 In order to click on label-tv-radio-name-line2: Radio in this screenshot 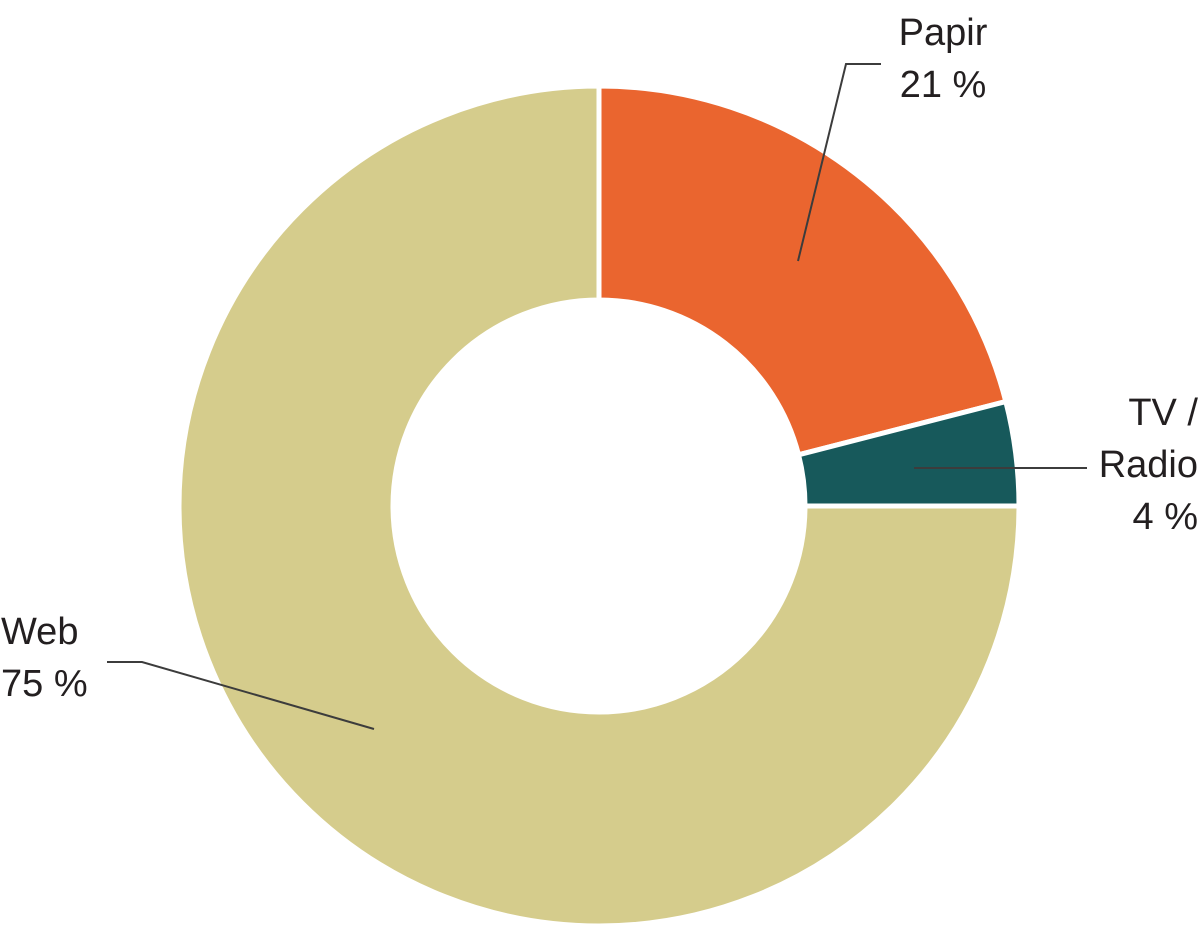, I will do `click(1148, 465)`.